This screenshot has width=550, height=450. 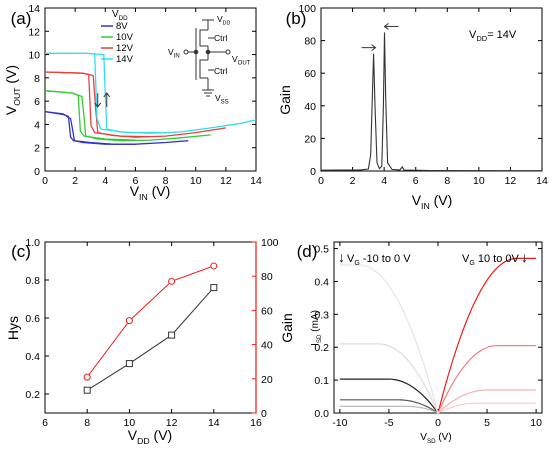 I want to click on y-axis-label: VOUT (V), so click(x=12, y=90).